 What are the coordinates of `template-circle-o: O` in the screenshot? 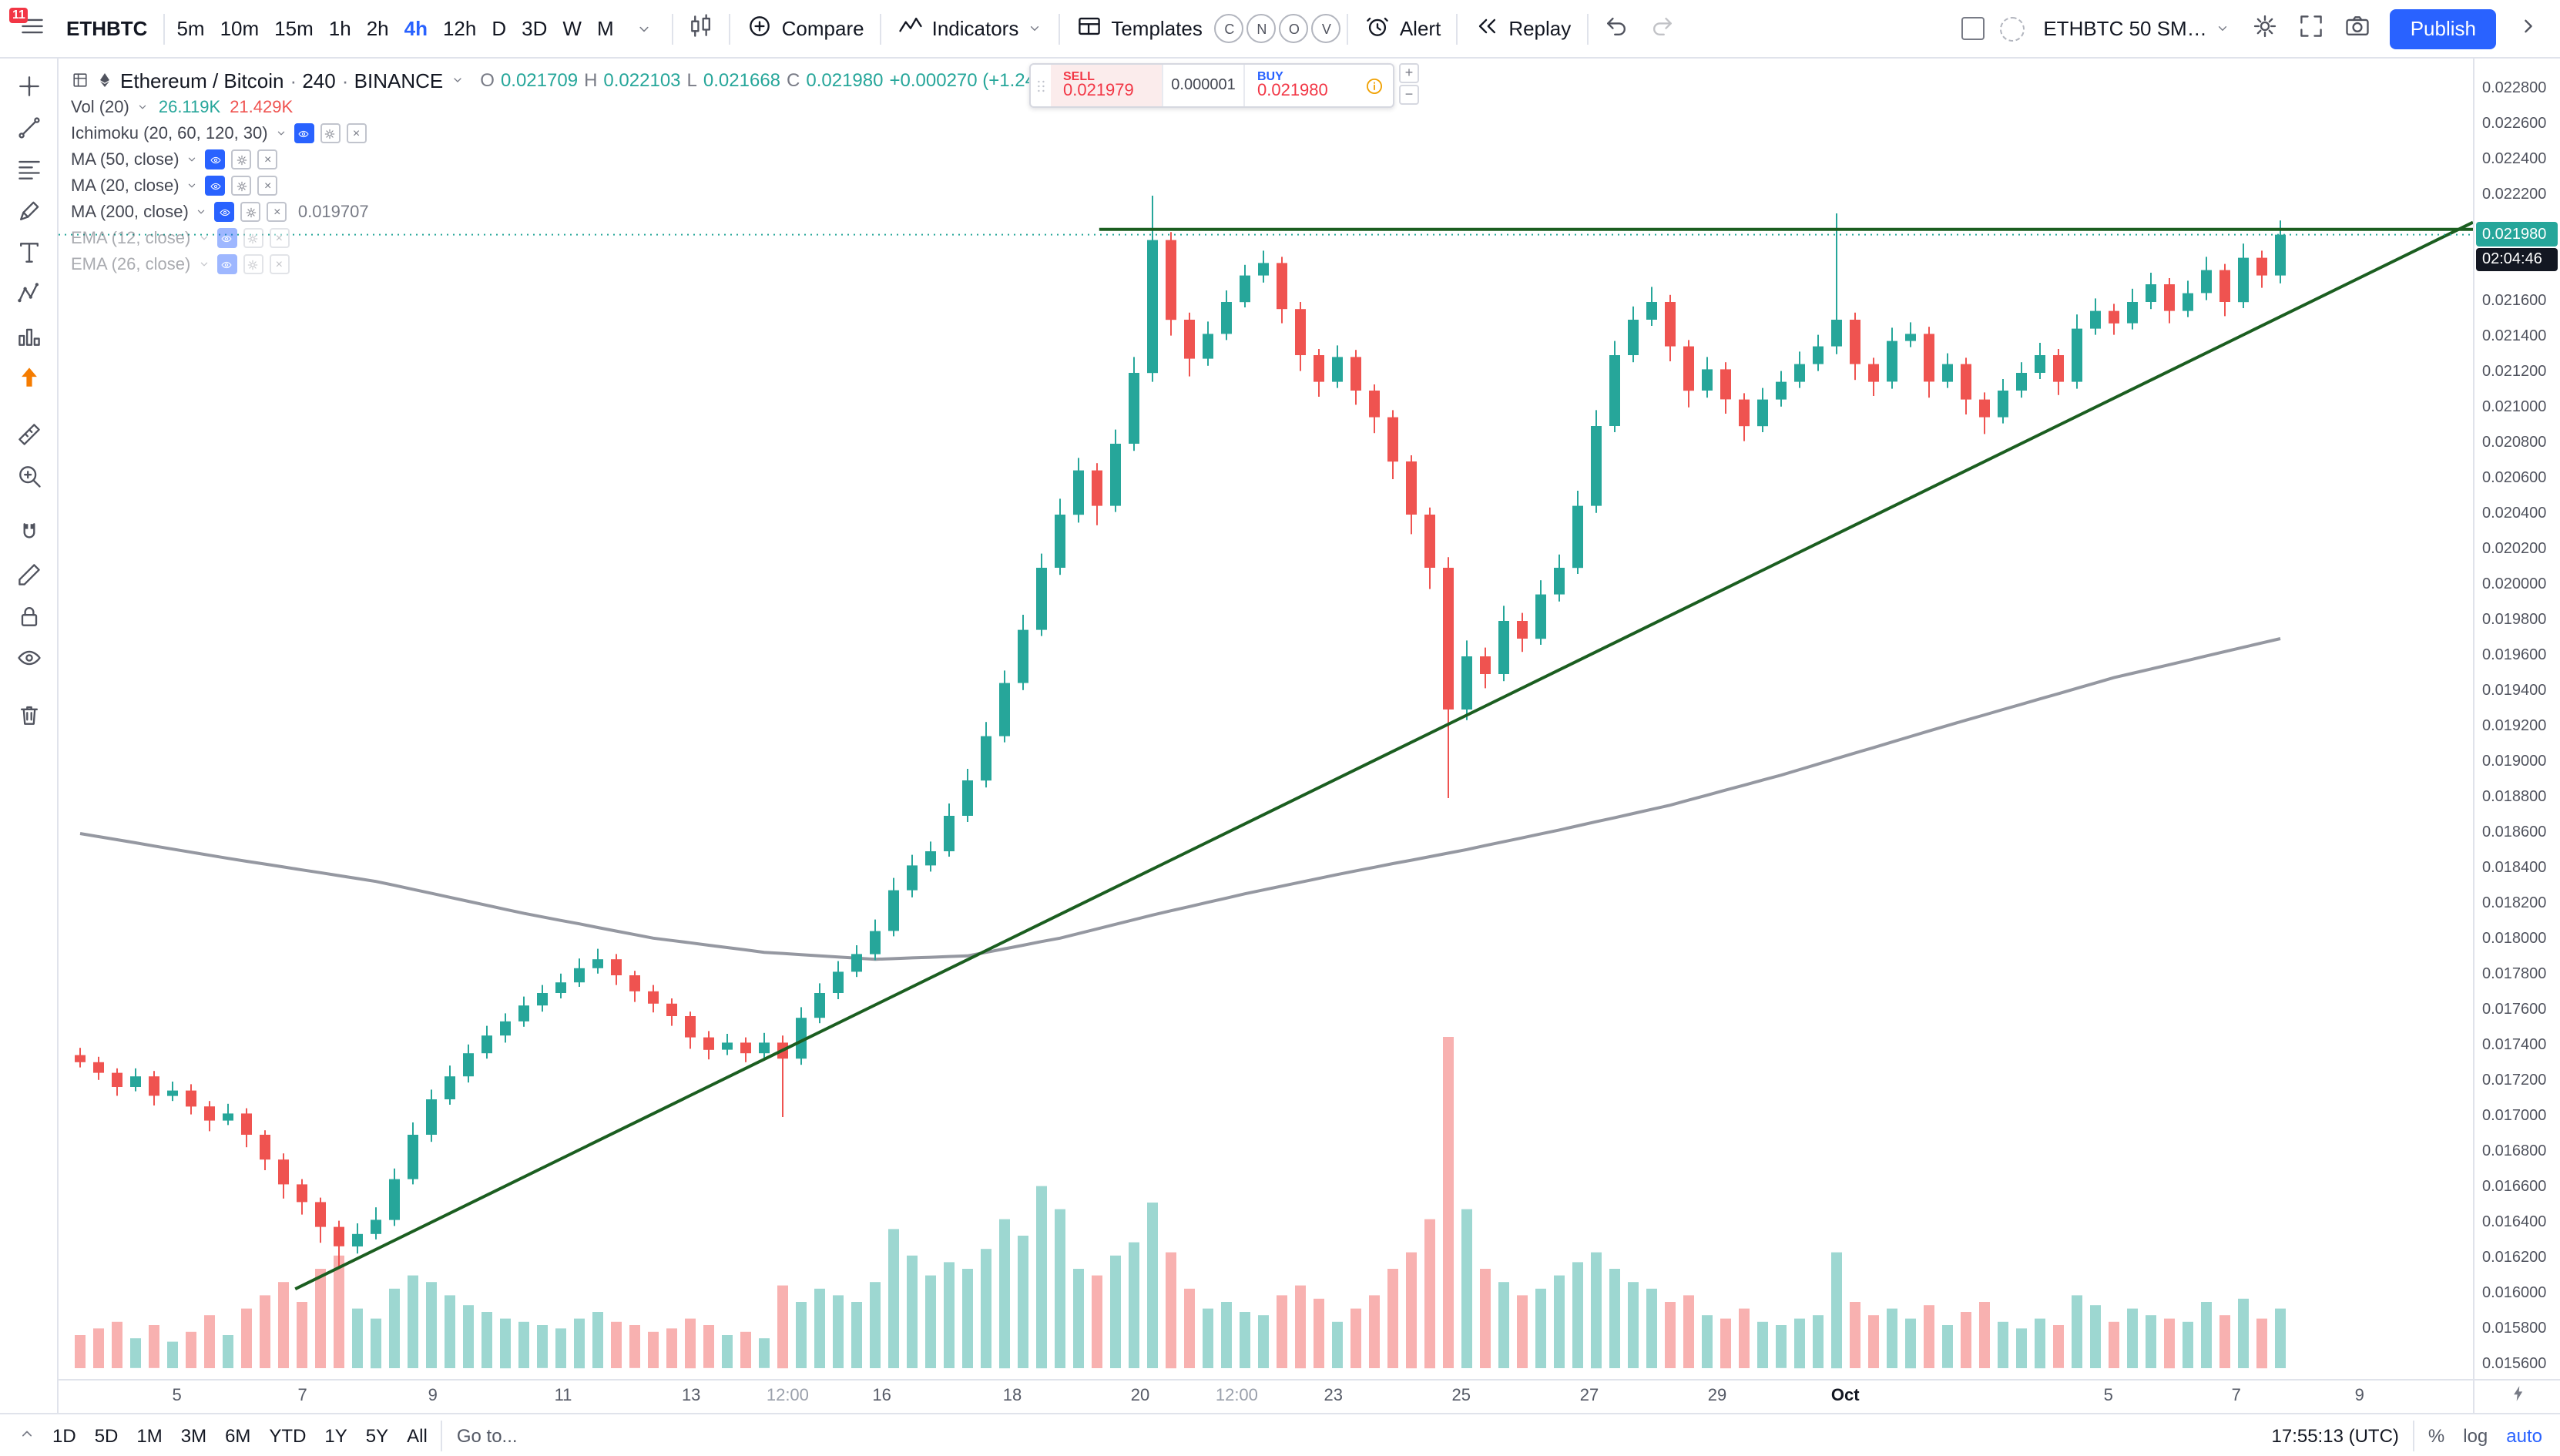 It's located at (1294, 29).